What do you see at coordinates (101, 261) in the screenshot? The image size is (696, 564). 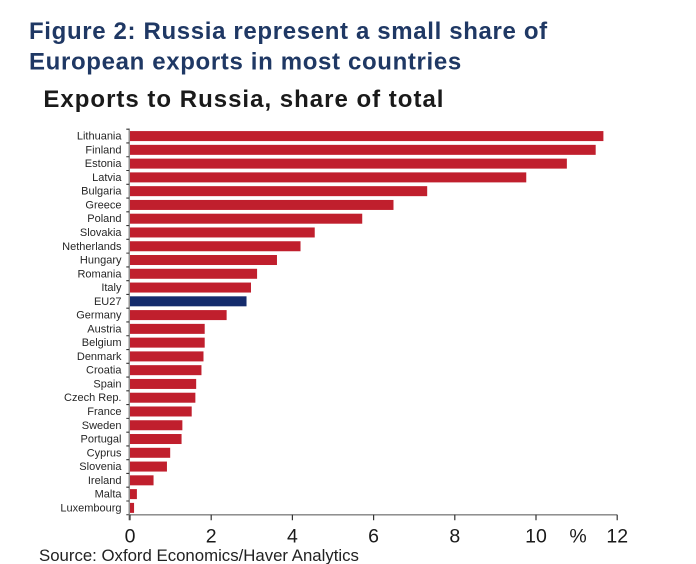 I see `svg-text: Hungary` at bounding box center [101, 261].